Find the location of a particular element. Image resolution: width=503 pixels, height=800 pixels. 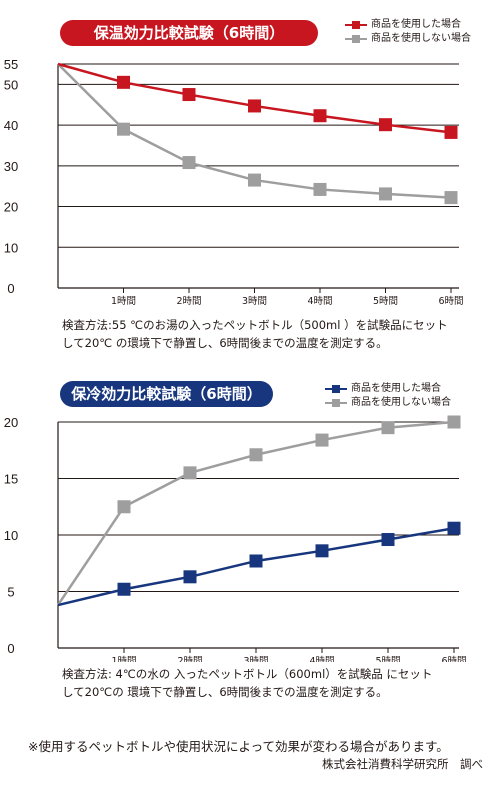

cold-legend: 商品を使用した場合 商品を使用しない場合 is located at coordinates (388, 396).